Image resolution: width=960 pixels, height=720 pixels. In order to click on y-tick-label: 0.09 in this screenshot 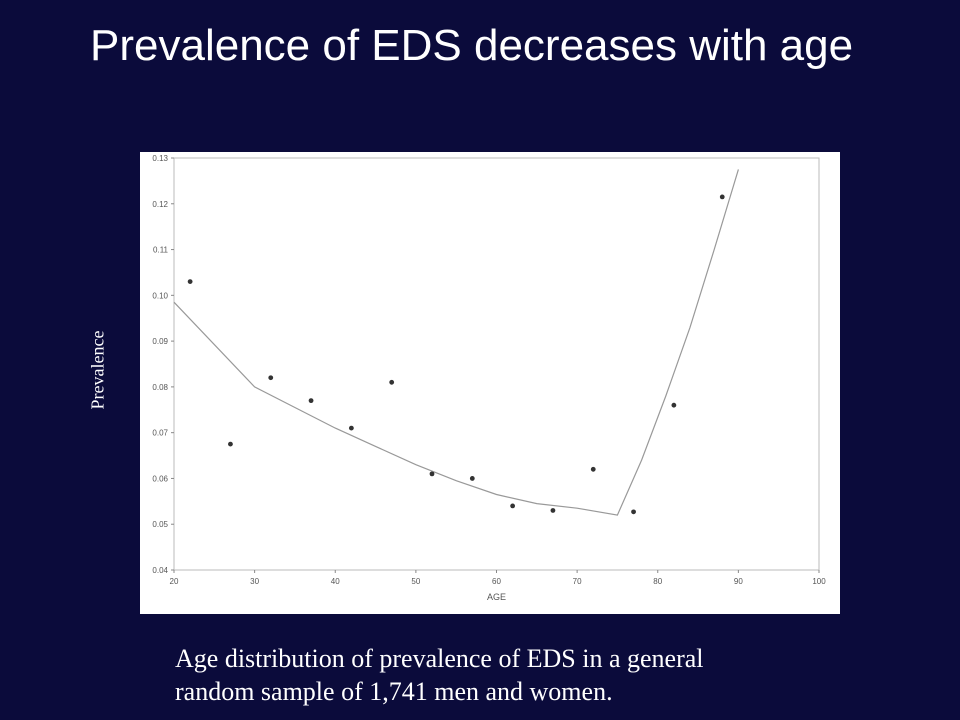, I will do `click(160, 341)`.